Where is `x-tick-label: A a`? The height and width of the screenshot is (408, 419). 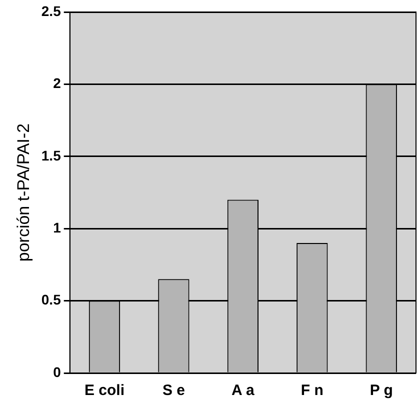 x-tick-label: A a is located at coordinates (243, 391).